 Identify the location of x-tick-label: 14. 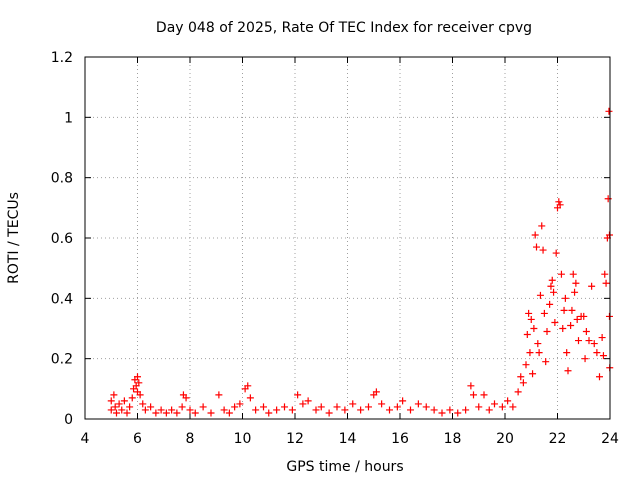
(348, 439).